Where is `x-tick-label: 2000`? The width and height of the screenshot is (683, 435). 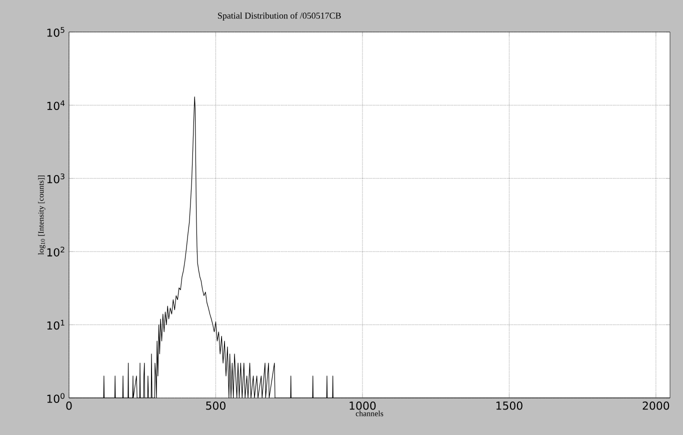 x-tick-label: 2000 is located at coordinates (656, 406).